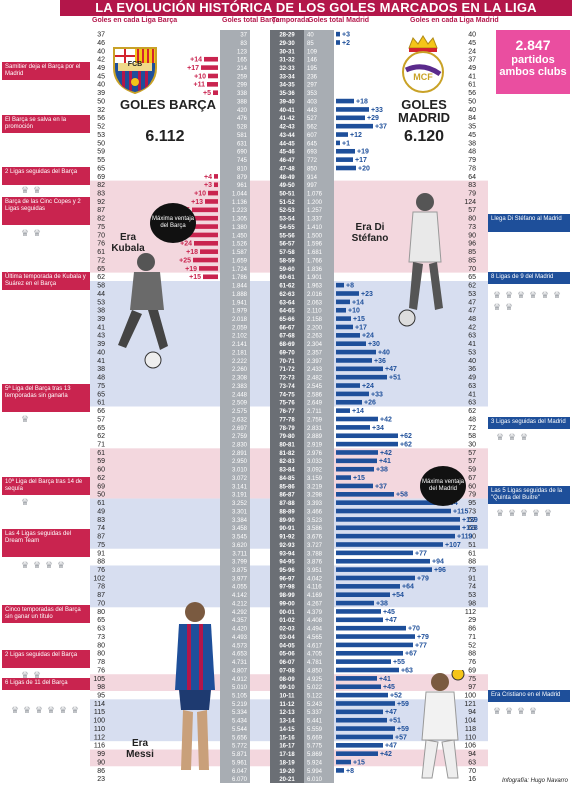  I want to click on season-label: 56-57, so click(287, 245).